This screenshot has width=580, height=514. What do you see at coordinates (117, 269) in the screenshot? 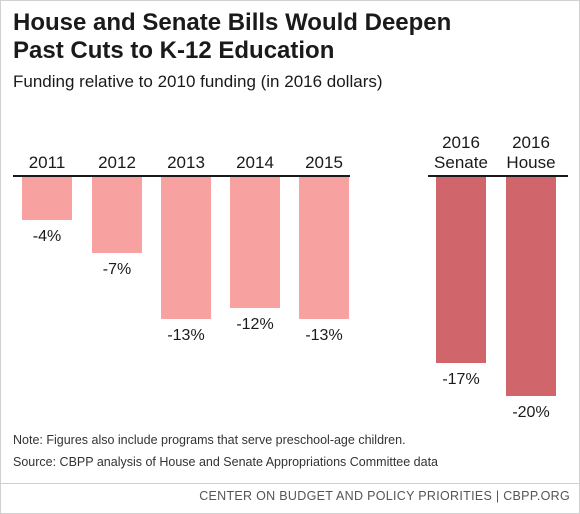
I see `data-label: -7%` at bounding box center [117, 269].